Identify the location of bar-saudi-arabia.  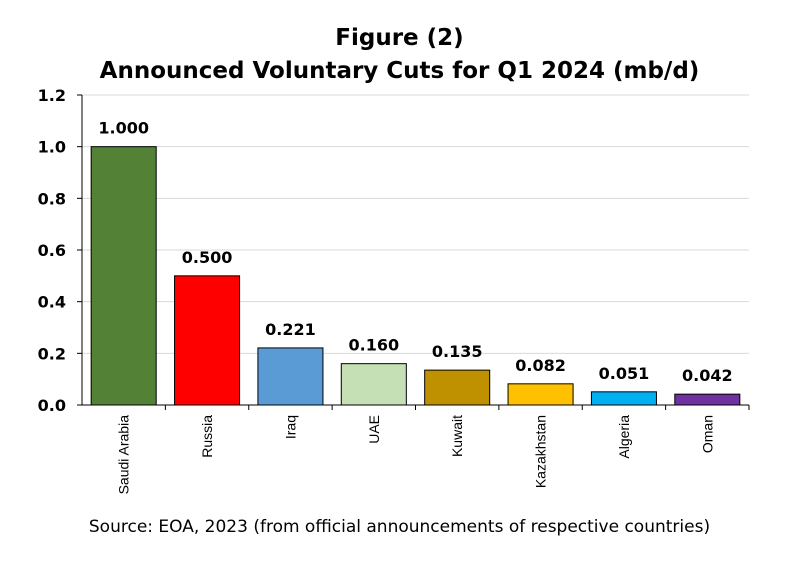
(123, 276).